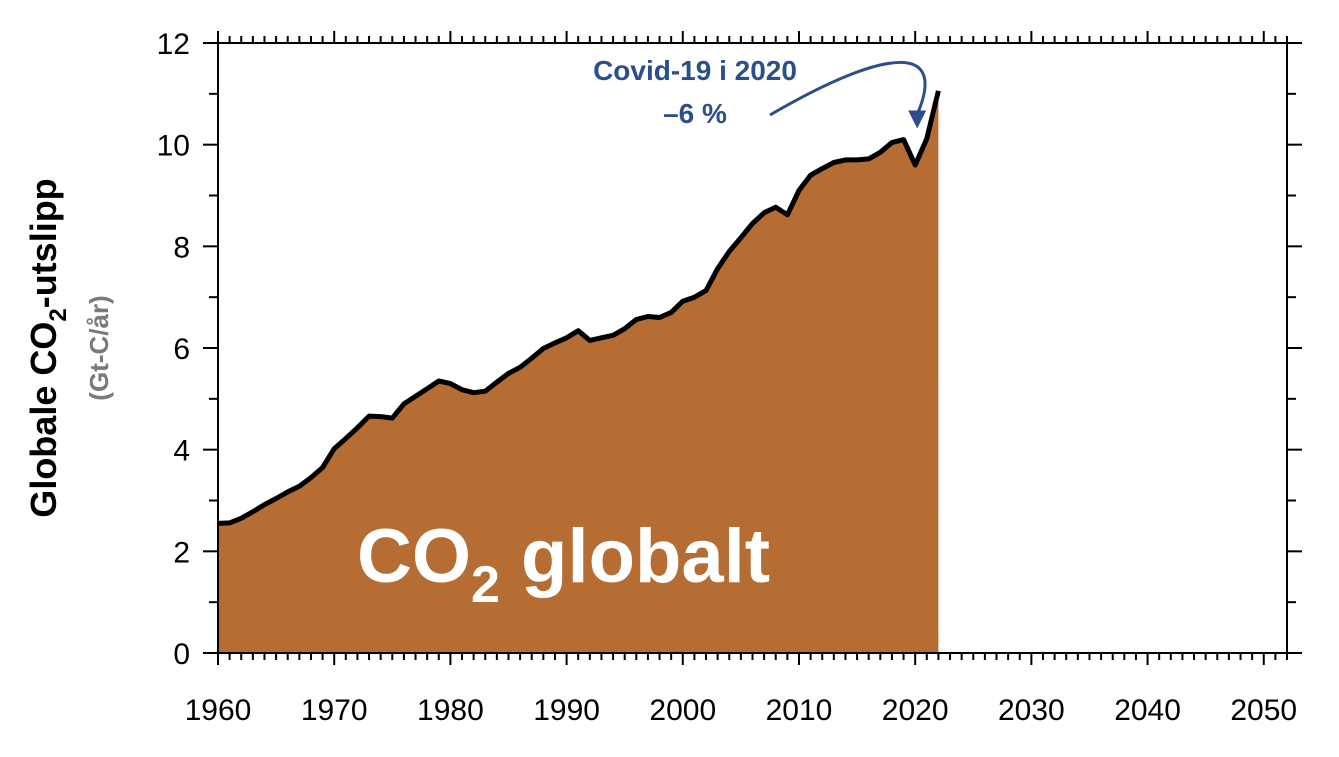 The width and height of the screenshot is (1339, 757). I want to click on annotation-arrow, so click(848, 89).